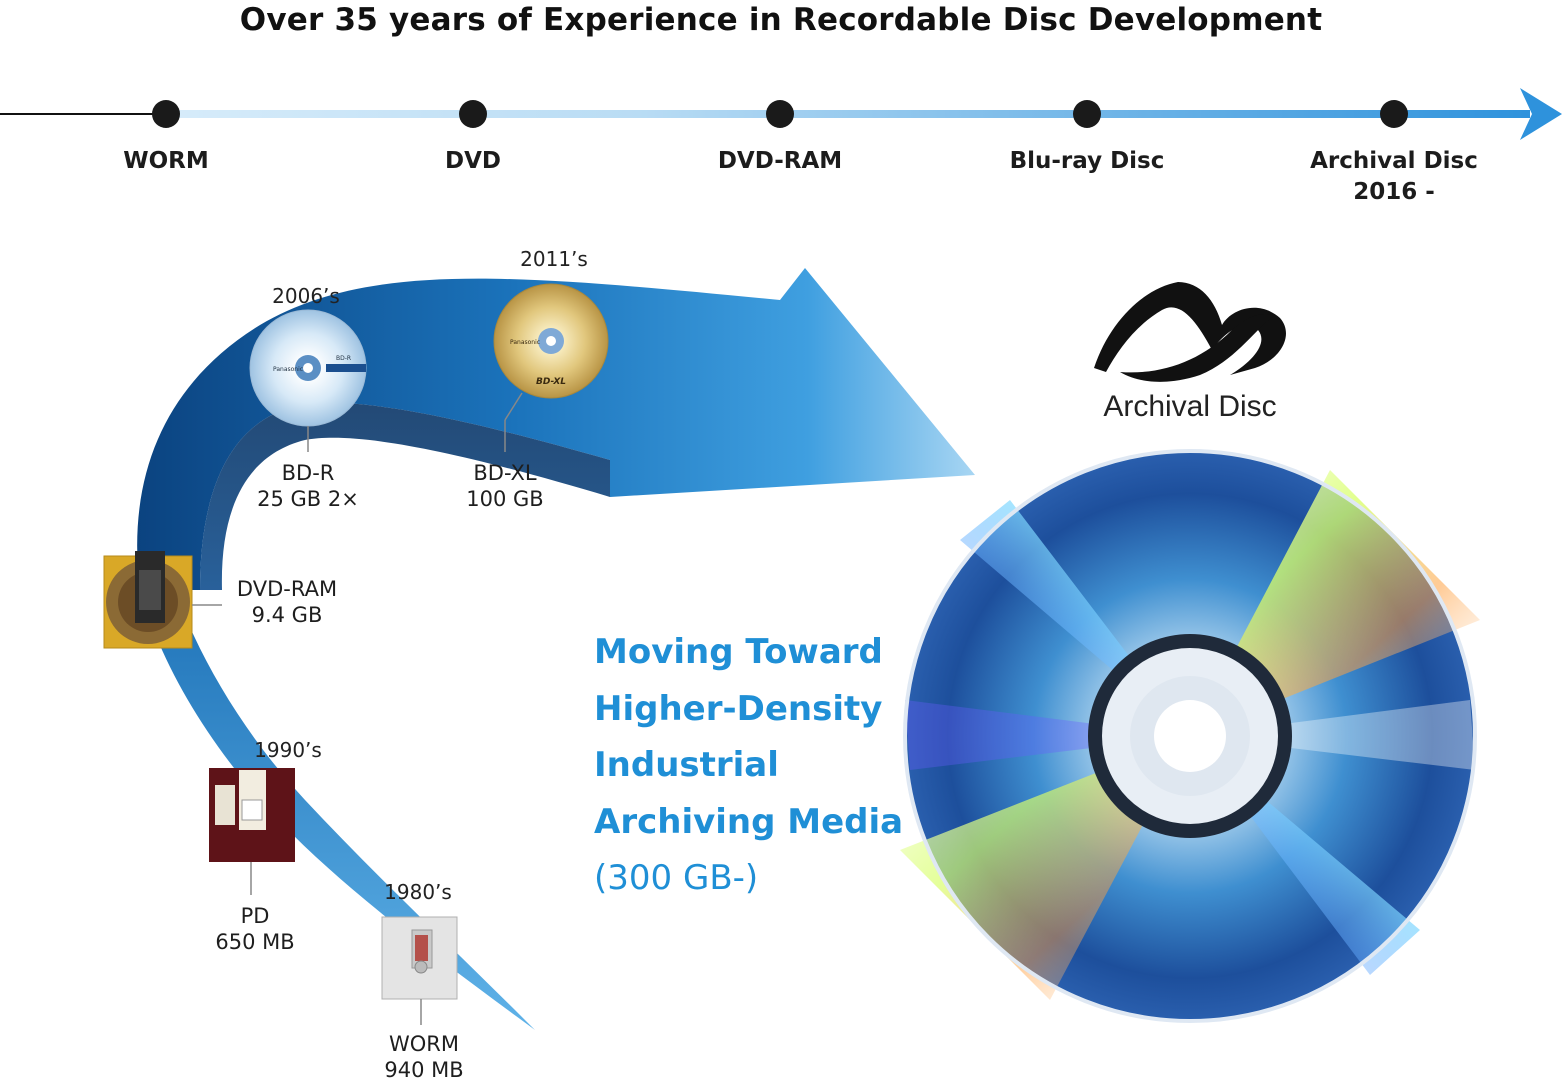 The image size is (1562, 1083). What do you see at coordinates (1087, 114) in the screenshot?
I see `timeline-dot-bluray` at bounding box center [1087, 114].